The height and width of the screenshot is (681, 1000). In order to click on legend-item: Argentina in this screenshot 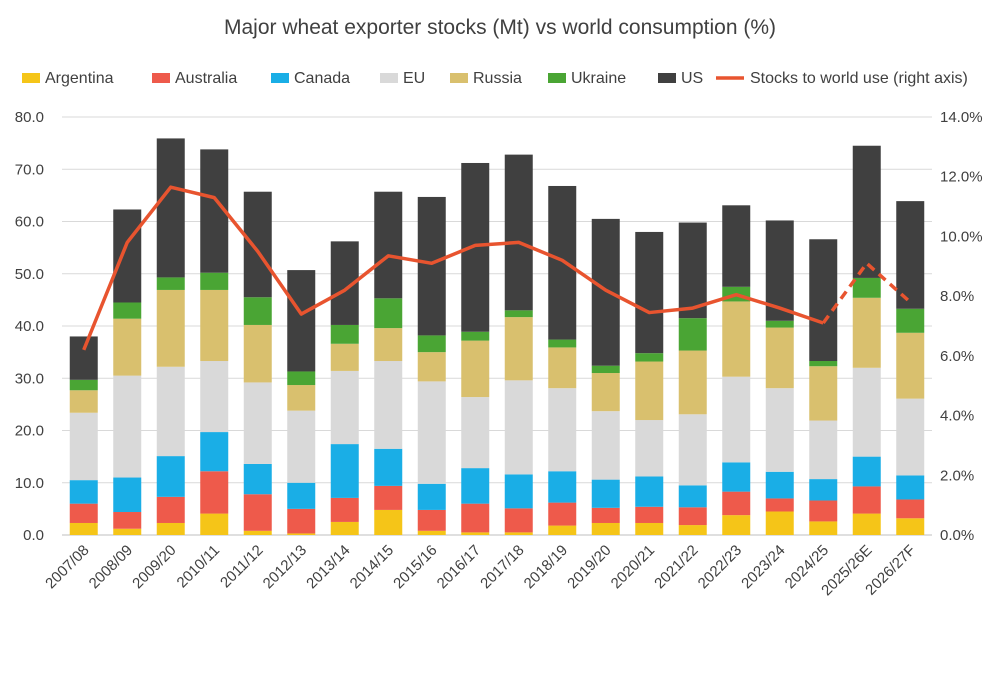, I will do `click(68, 78)`.